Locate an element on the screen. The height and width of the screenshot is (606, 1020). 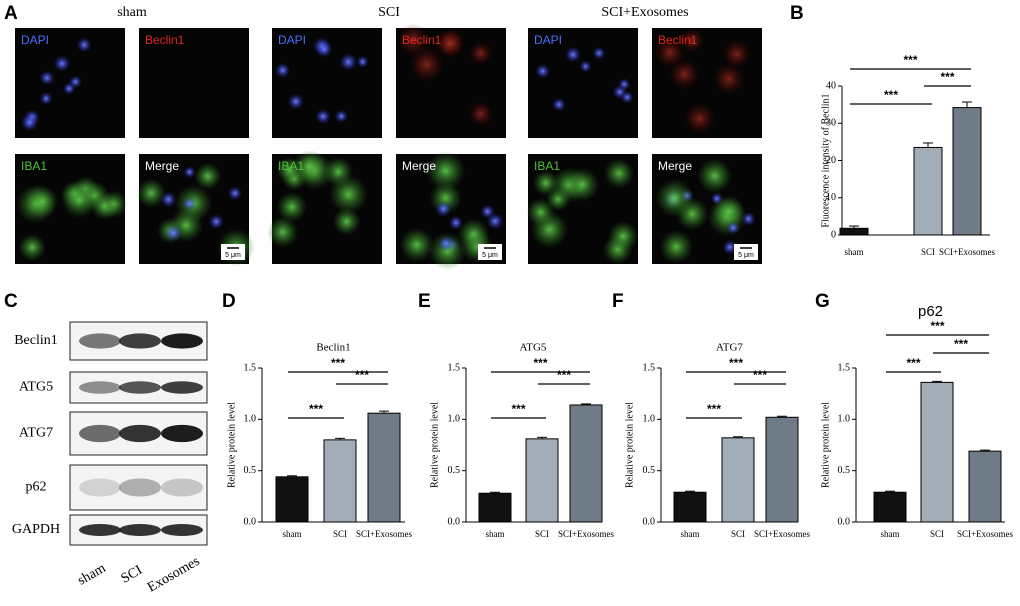
chart-title: ATG5 is located at coordinates (533, 348).